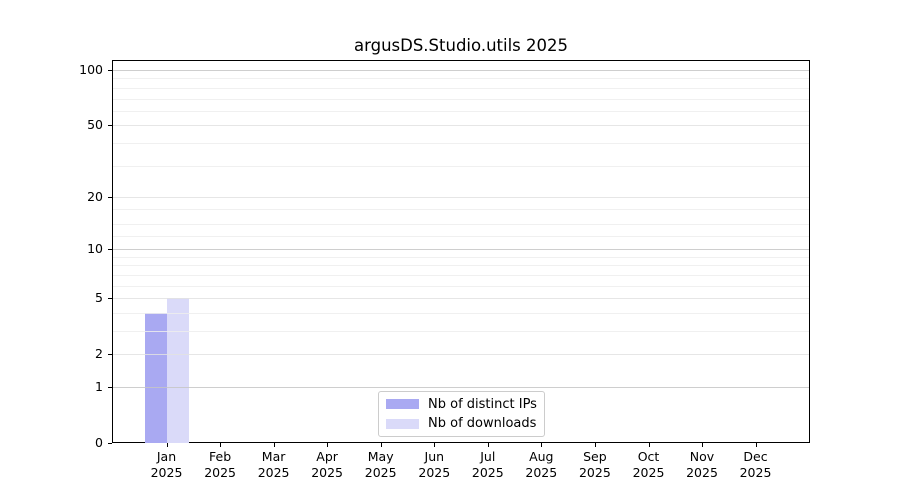  What do you see at coordinates (541, 472) in the screenshot?
I see `x-tick-year-aug: 2025` at bounding box center [541, 472].